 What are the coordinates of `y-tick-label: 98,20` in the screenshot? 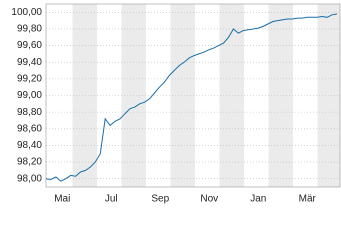 It's located at (29, 162).